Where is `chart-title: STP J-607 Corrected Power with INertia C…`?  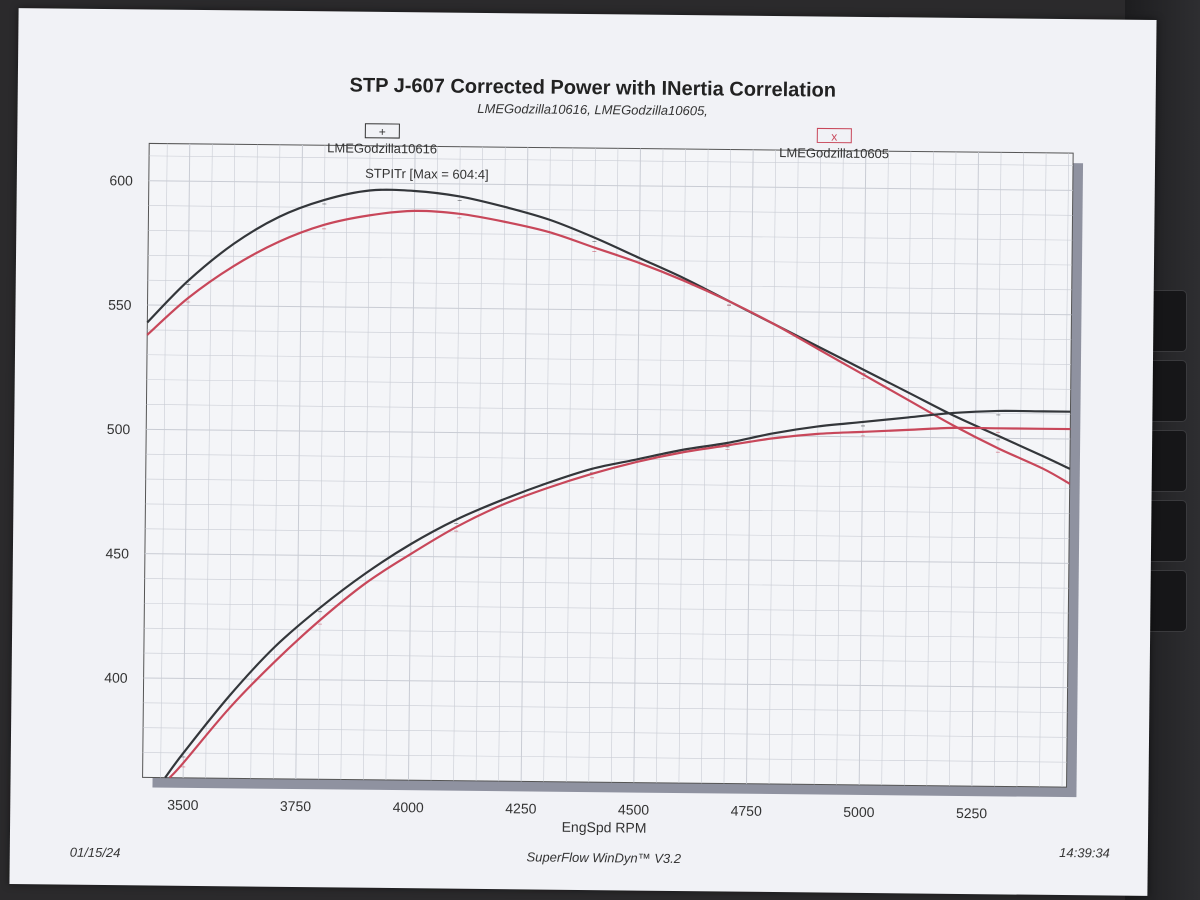
chart-title: STP J-607 Corrected Power with INertia C… is located at coordinates (592, 88).